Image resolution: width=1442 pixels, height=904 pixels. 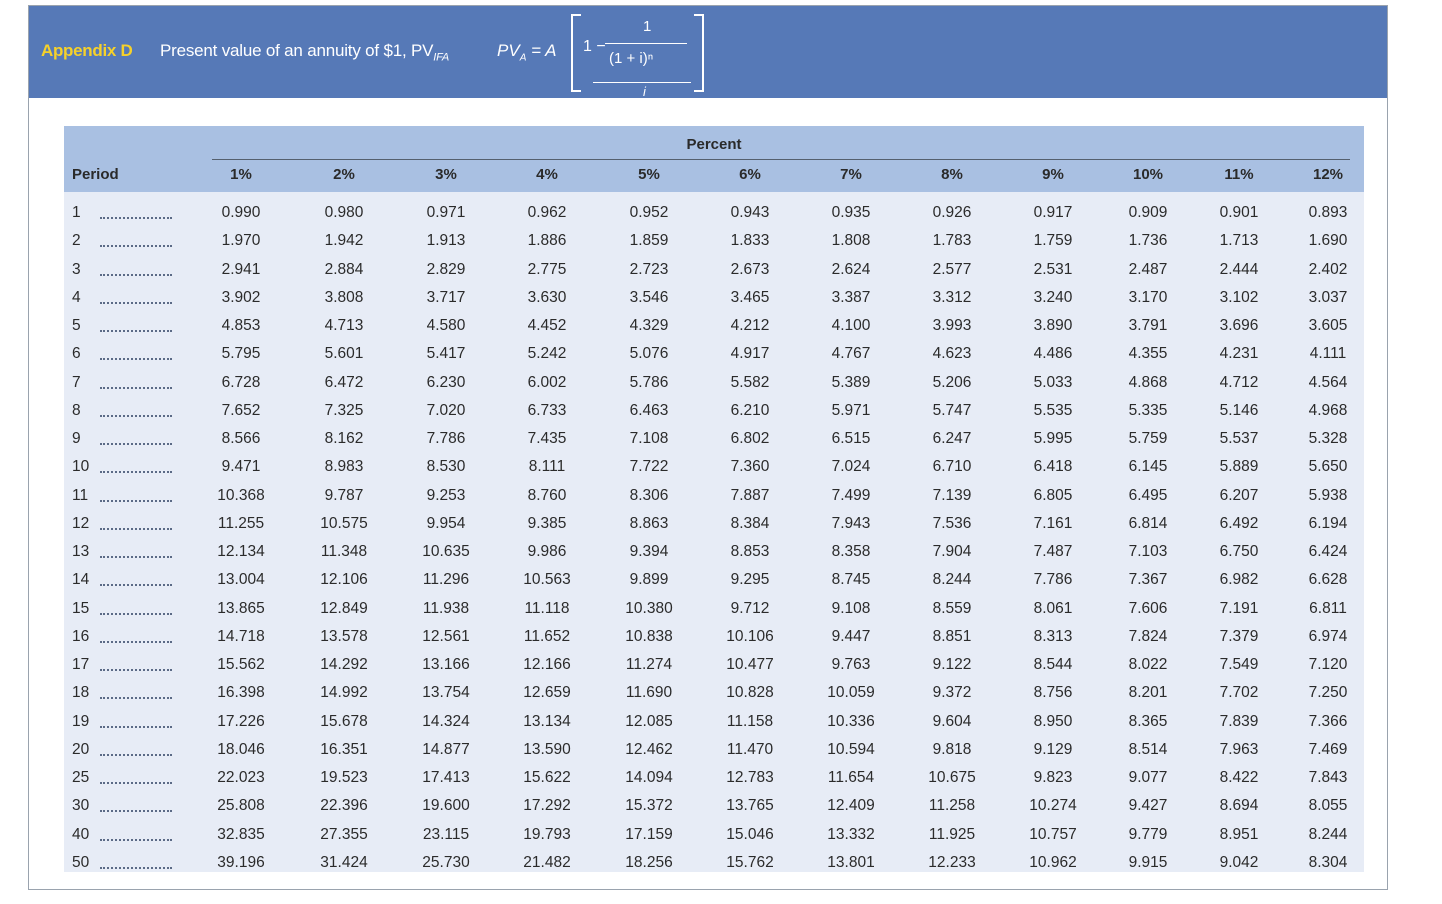 What do you see at coordinates (1053, 862) in the screenshot?
I see `value-cell: 10.962` at bounding box center [1053, 862].